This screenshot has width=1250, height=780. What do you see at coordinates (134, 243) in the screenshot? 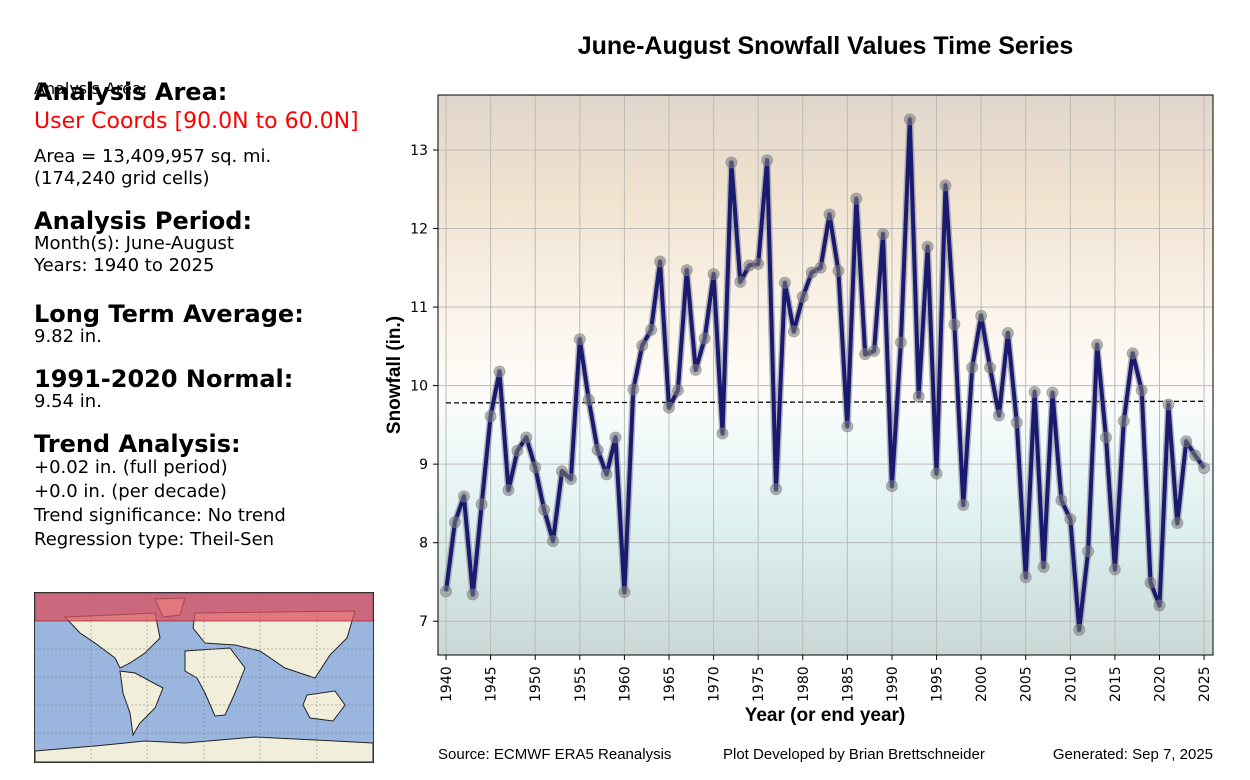
I see `months: Month(s): June-August` at bounding box center [134, 243].